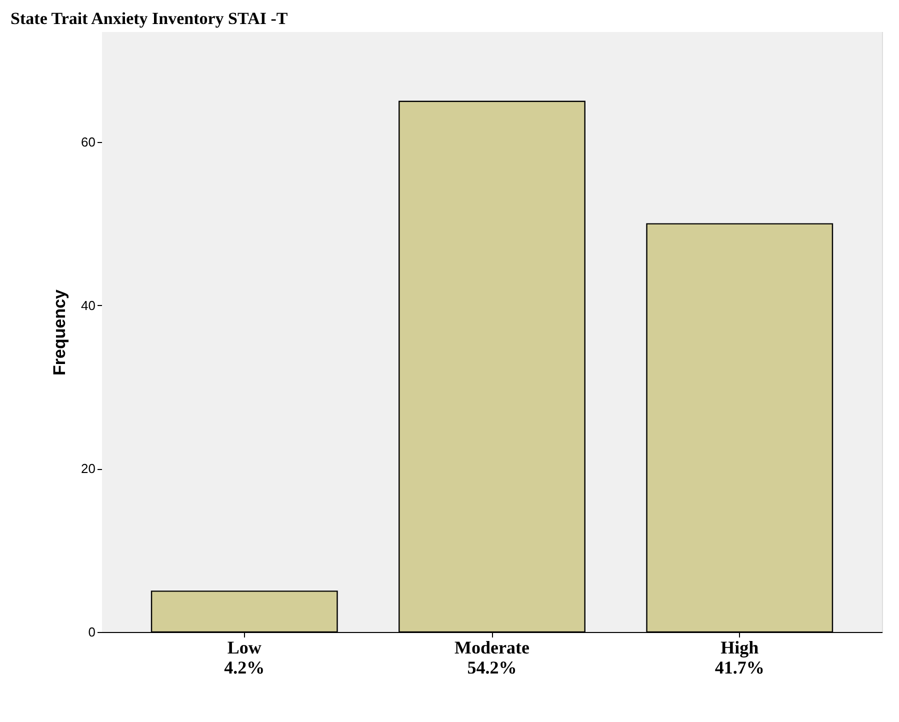 Image resolution: width=899 pixels, height=722 pixels. What do you see at coordinates (60, 332) in the screenshot?
I see `y-axis-title: Frequency` at bounding box center [60, 332].